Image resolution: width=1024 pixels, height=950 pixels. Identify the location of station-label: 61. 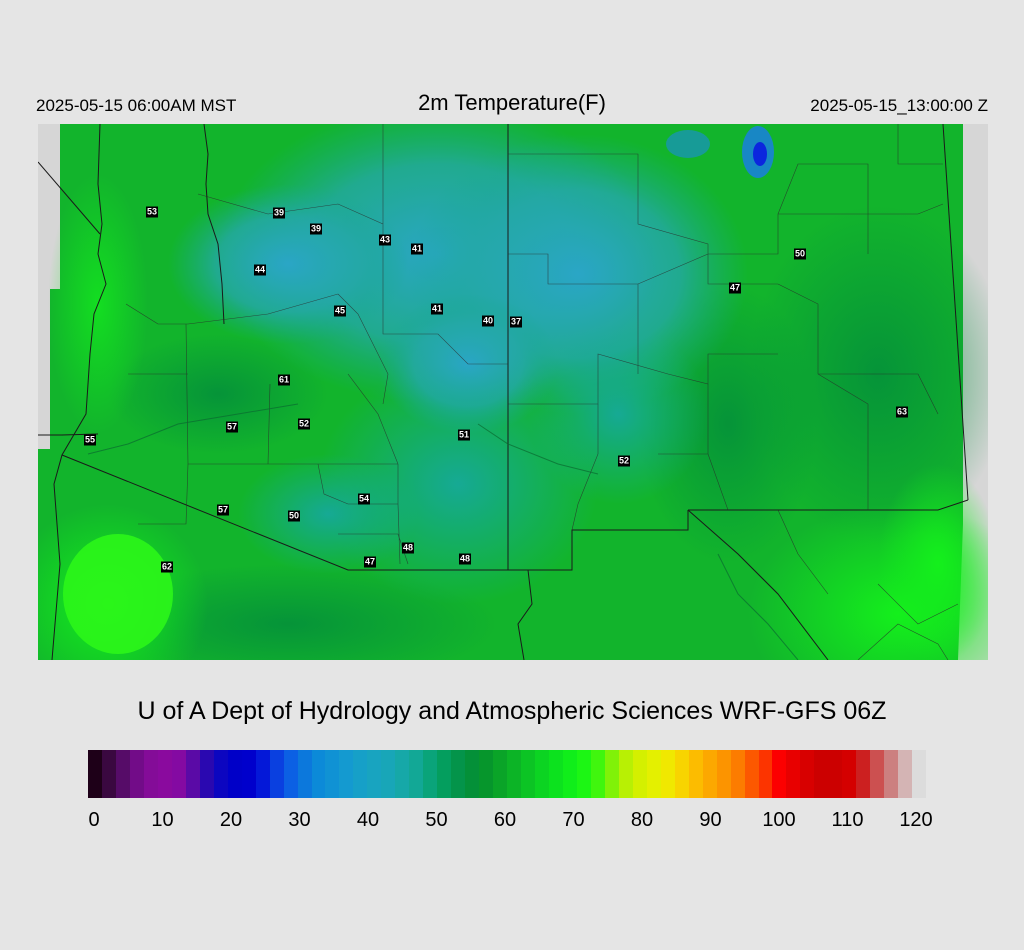
(284, 380).